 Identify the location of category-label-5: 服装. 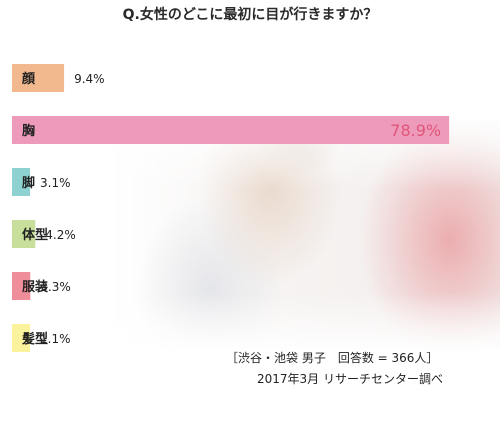
(35, 287).